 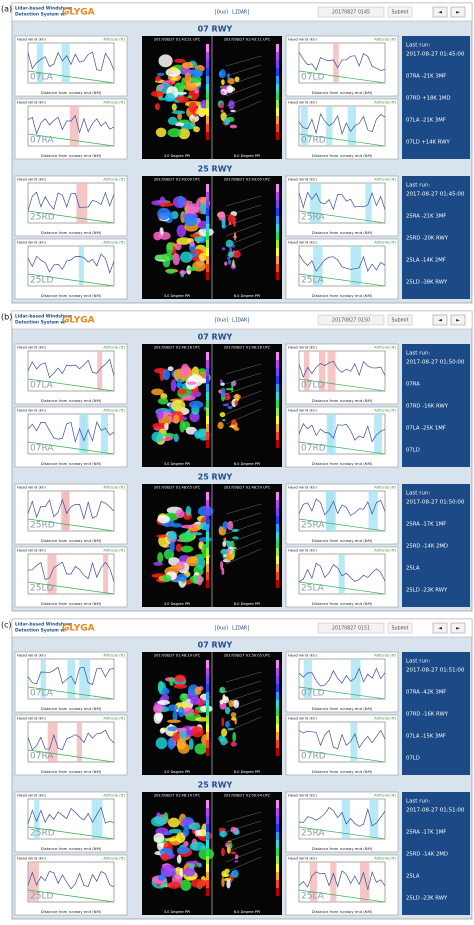 I want to click on runway-label: 25LA, so click(x=313, y=897).